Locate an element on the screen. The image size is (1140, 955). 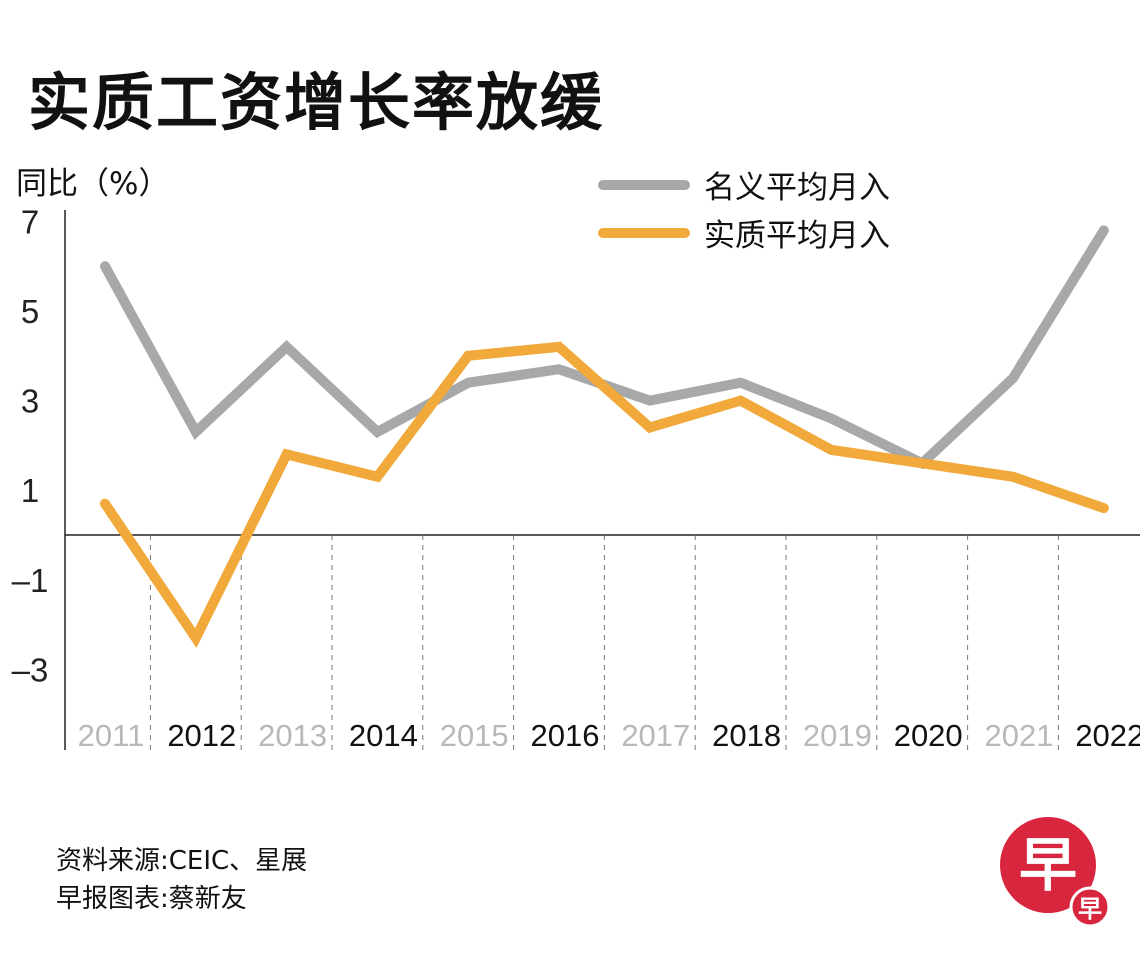
legend-item-real: 实质平均月入 is located at coordinates (744, 232).